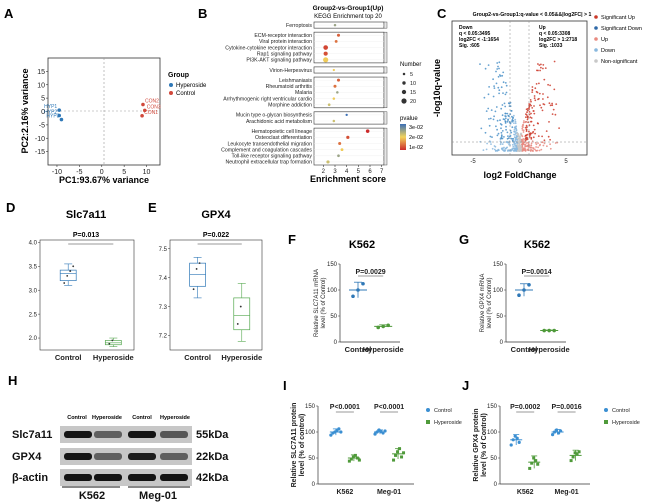 The width and height of the screenshot is (669, 502). What do you see at coordinates (124, 172) in the screenshot?
I see `pca-xtick-label-3: 5` at bounding box center [124, 172].